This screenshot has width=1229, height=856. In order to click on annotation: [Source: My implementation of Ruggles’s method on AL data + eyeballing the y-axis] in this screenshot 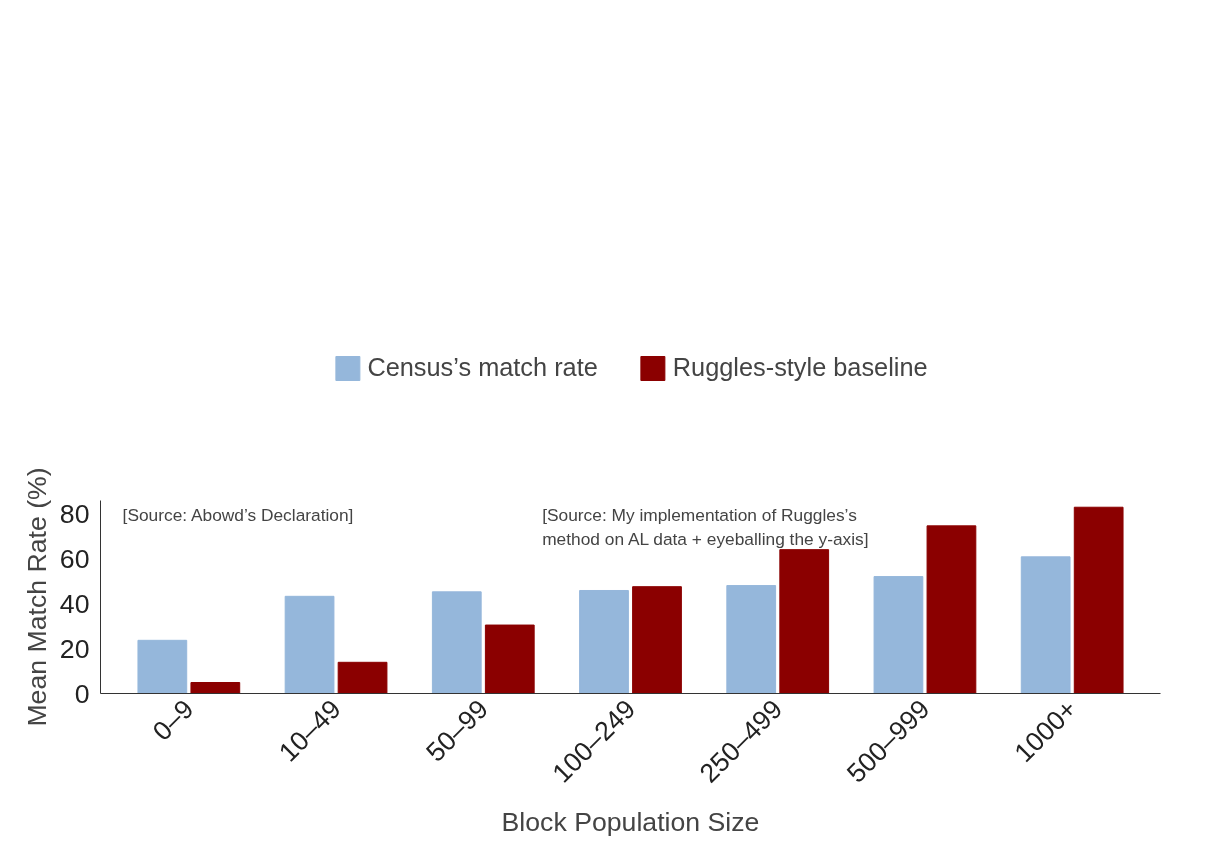, I will do `click(705, 526)`.